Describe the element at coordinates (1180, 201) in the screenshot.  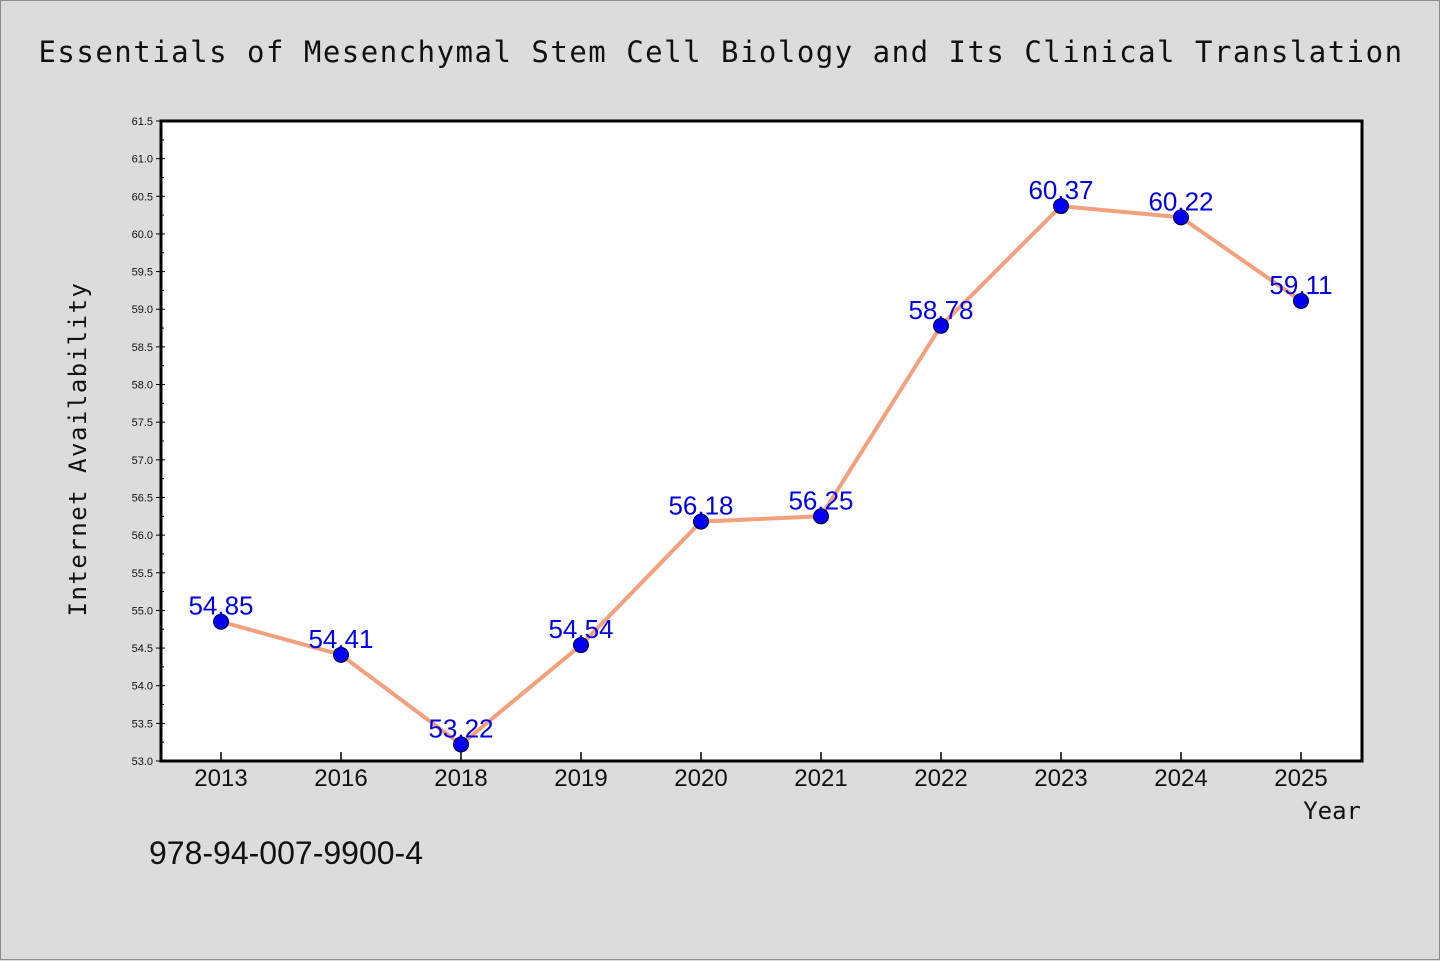
I see `data-label: 60.22` at that location.